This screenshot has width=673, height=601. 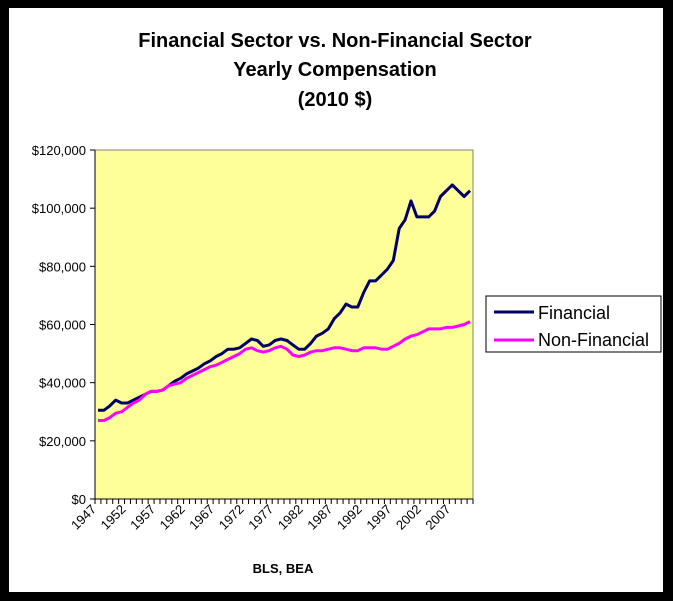 I want to click on y-tick-label: $60,000, so click(x=62, y=325).